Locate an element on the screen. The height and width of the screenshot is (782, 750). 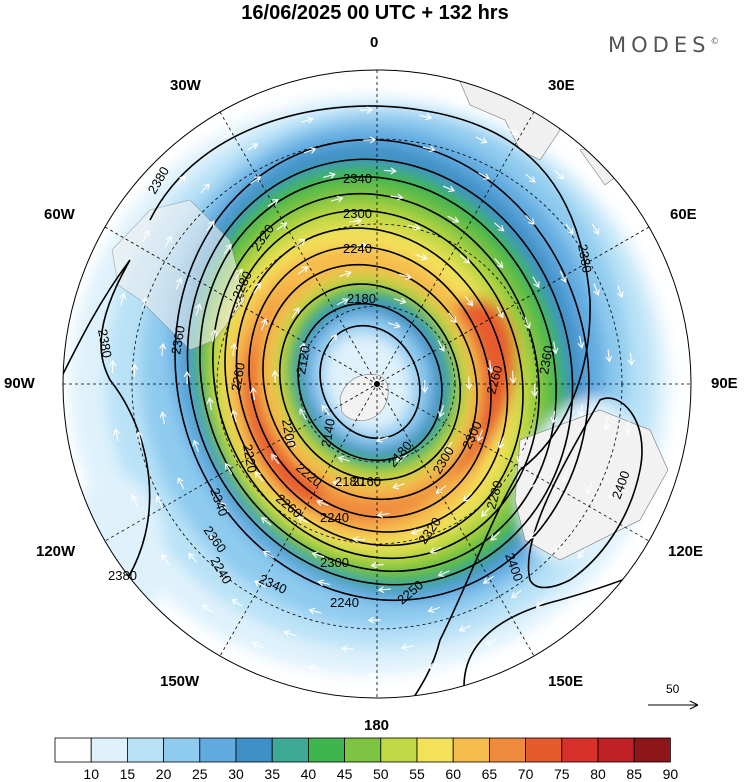
lon-label-30w: 30W is located at coordinates (185, 85).